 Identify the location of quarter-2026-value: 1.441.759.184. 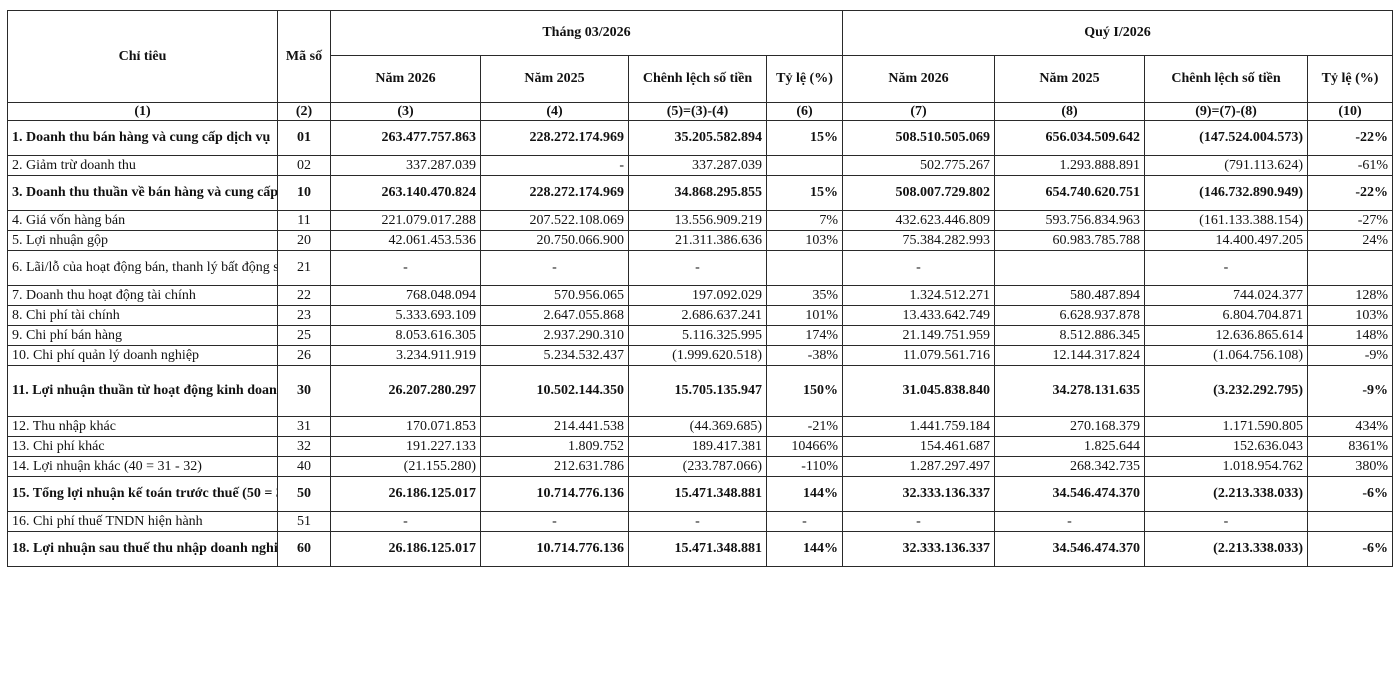
(918, 426).